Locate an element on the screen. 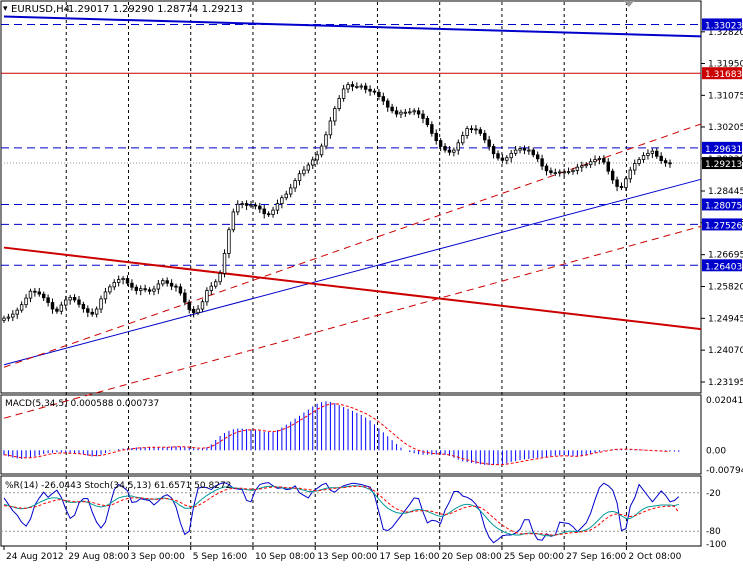 The image size is (743, 568). time-label: 27 Sep 16:00 is located at coordinates (596, 557).